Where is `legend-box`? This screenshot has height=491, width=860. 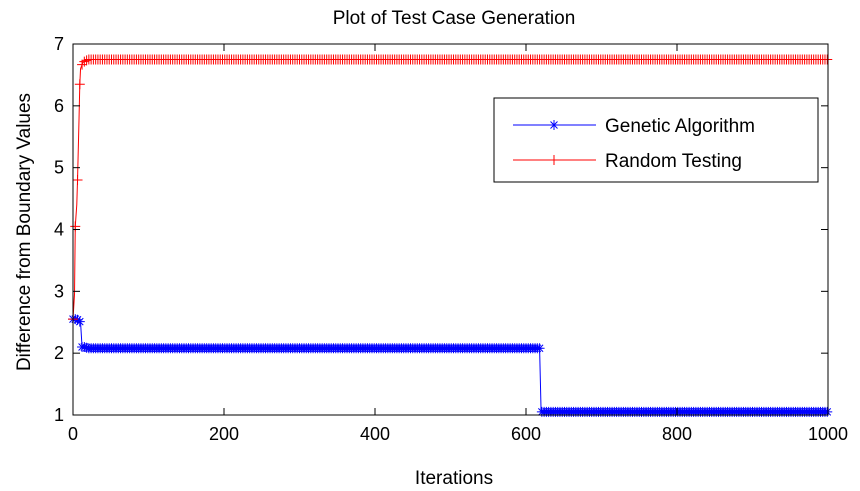 legend-box is located at coordinates (656, 140).